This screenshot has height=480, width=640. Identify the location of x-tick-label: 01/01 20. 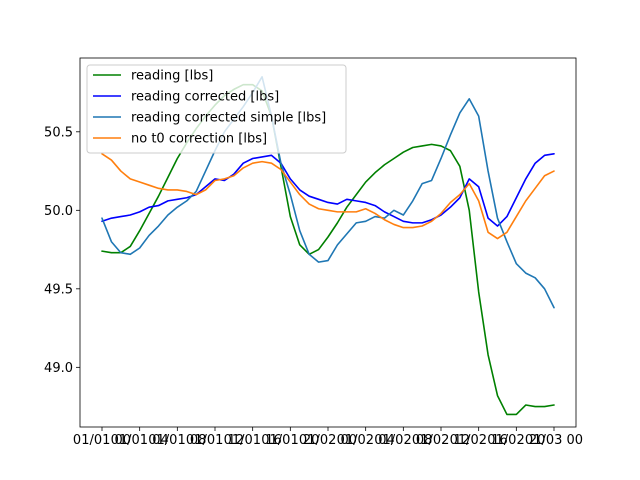
(290, 440).